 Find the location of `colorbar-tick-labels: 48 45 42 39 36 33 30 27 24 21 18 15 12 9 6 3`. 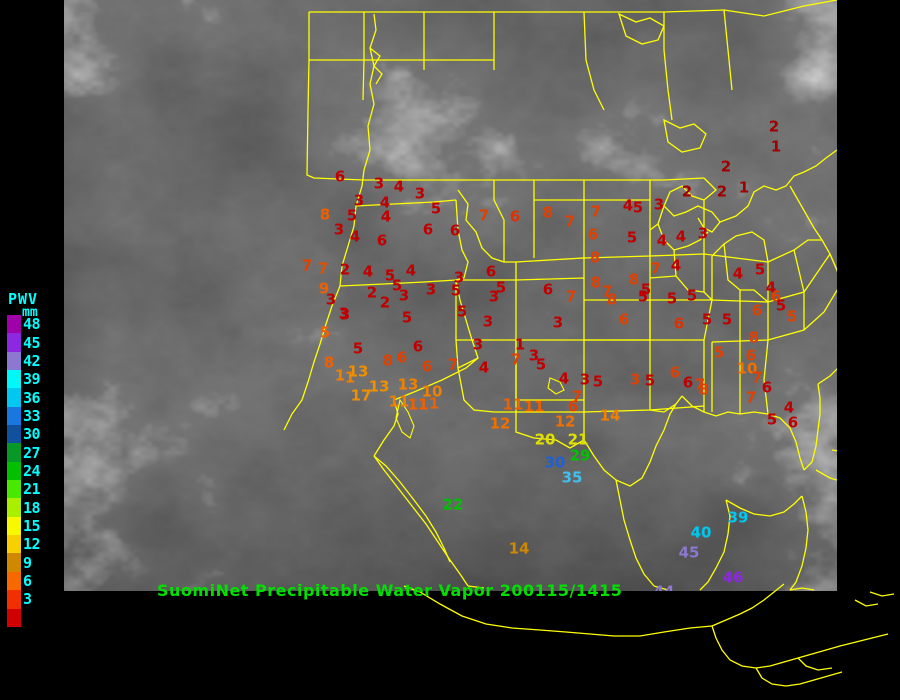

colorbar-tick-labels: 48 45 42 39 36 33 30 27 24 21 18 15 12 9 6 3 is located at coordinates (43, 471).